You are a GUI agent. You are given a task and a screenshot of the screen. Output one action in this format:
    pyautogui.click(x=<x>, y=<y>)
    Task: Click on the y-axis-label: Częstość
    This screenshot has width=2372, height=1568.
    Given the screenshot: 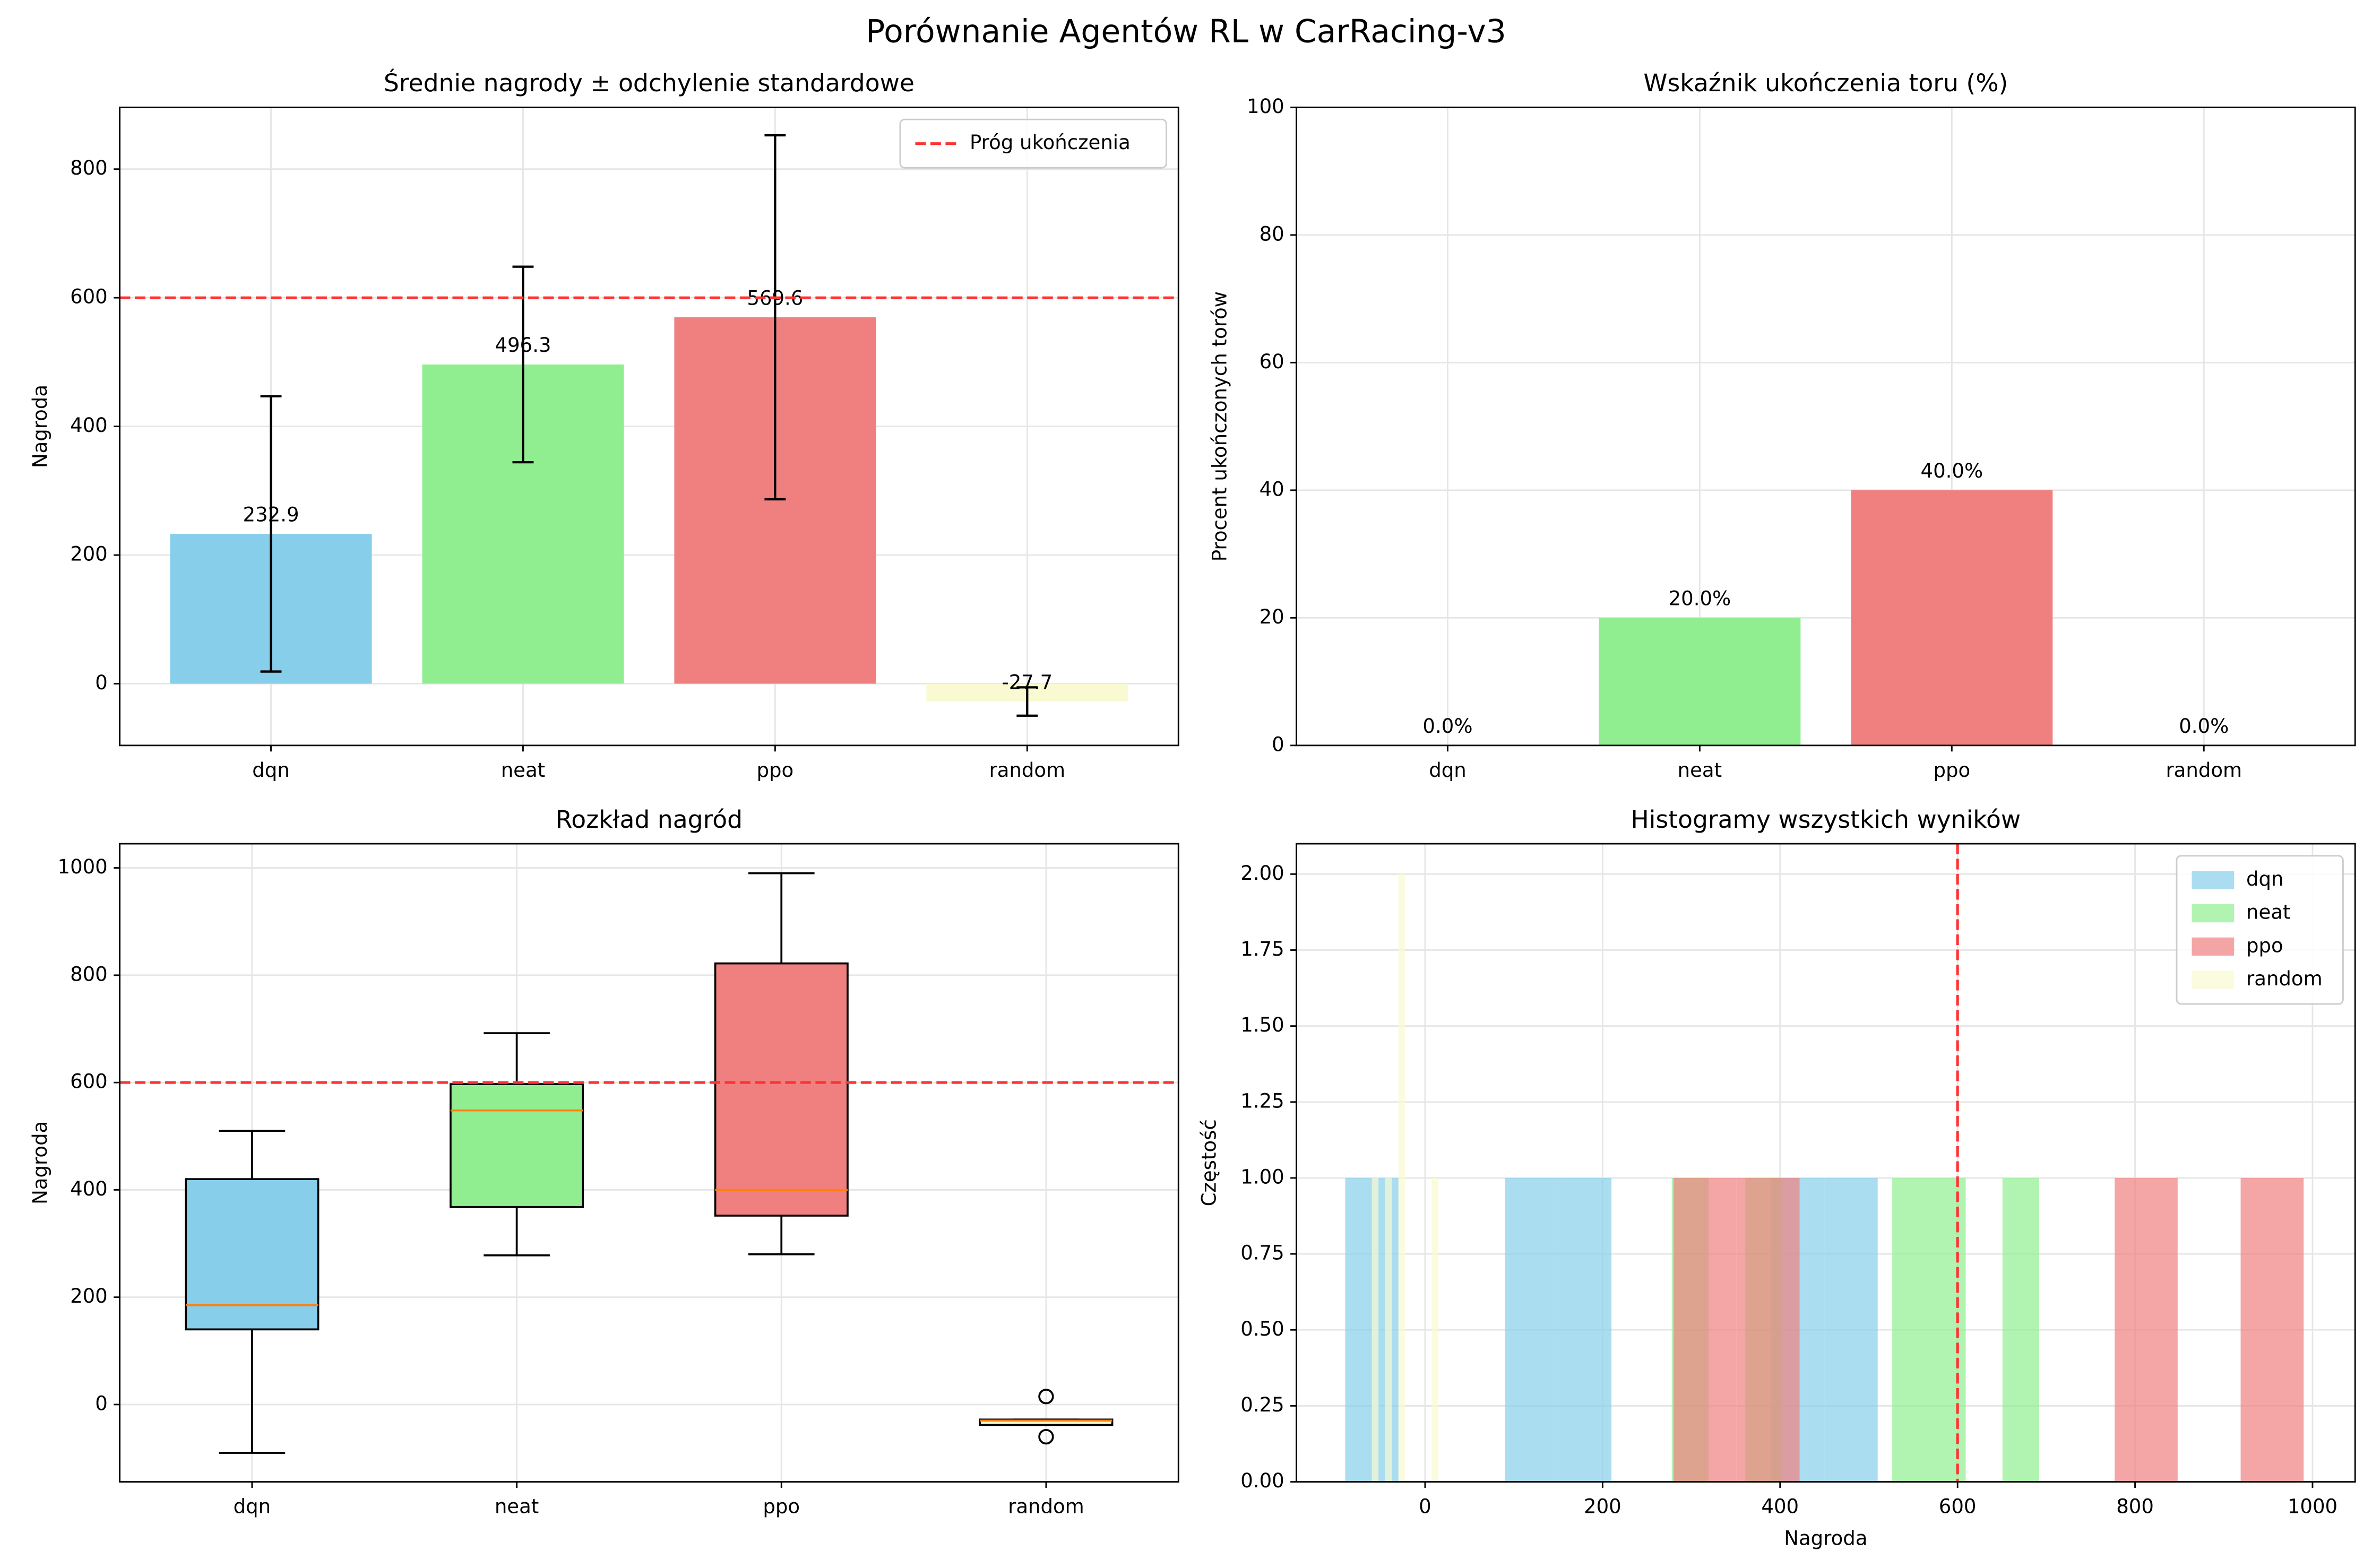 What is the action you would take?
    pyautogui.click(x=1209, y=1162)
    